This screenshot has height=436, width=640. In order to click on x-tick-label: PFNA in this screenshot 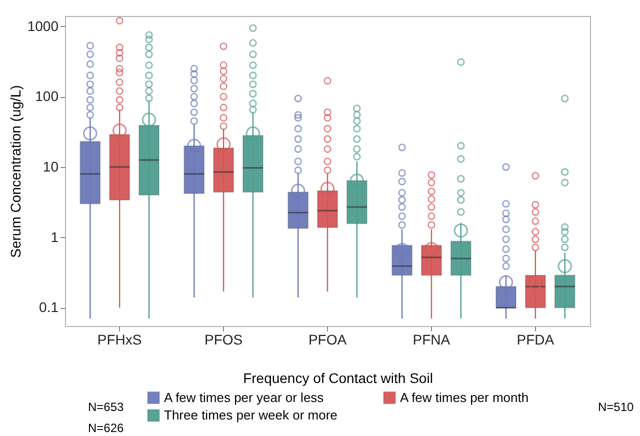, I will do `click(431, 340)`.